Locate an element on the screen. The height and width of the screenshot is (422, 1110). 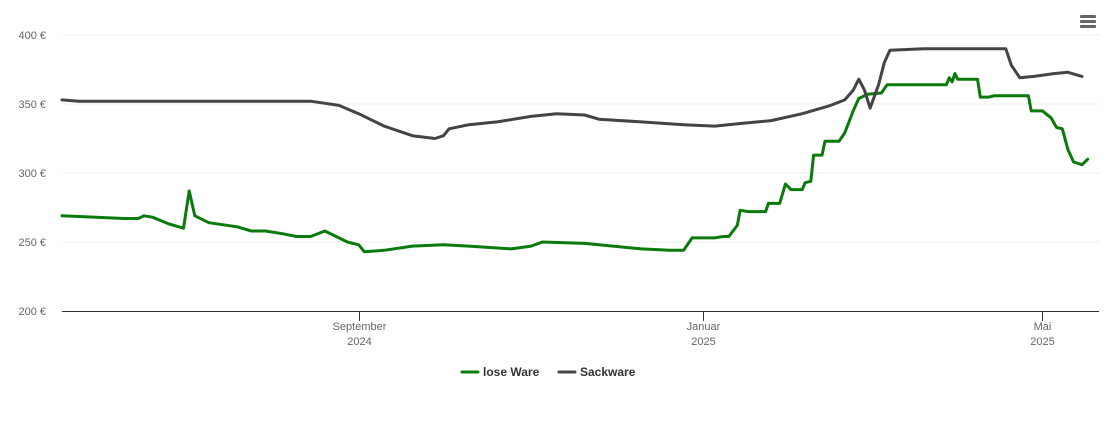
y-tick-label: 200 € is located at coordinates (32, 312).